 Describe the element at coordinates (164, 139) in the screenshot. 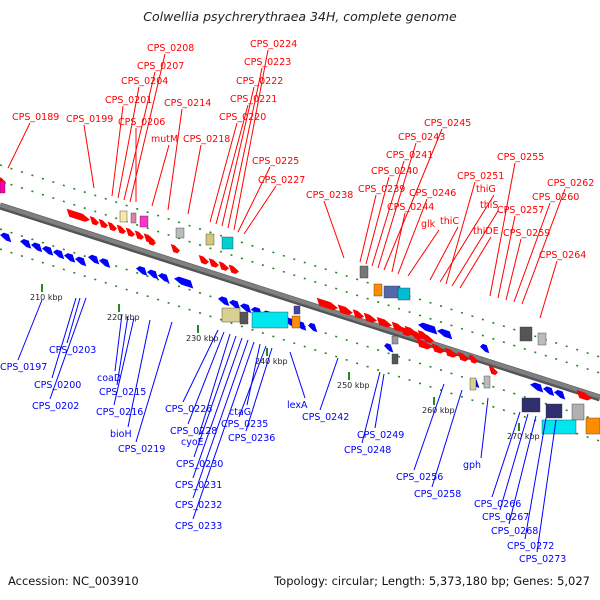

I see `forward-gene-label: mutM` at that location.